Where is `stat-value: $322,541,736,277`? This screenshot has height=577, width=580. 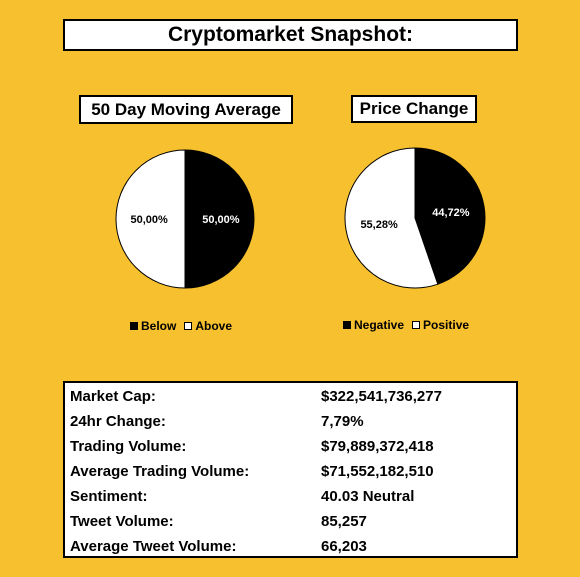
stat-value: $322,541,736,277 is located at coordinates (381, 396).